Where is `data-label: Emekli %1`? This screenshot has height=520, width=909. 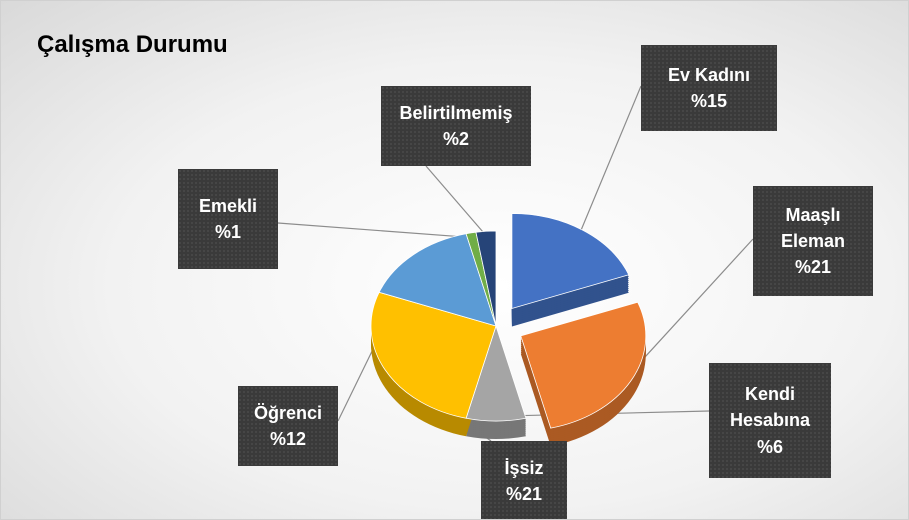 data-label: Emekli %1 is located at coordinates (228, 219).